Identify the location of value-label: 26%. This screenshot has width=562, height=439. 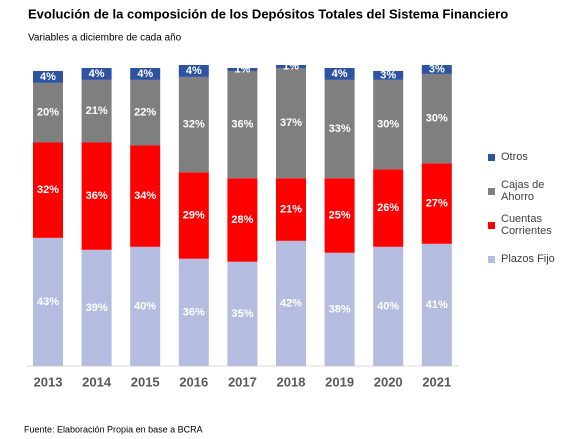
(388, 208).